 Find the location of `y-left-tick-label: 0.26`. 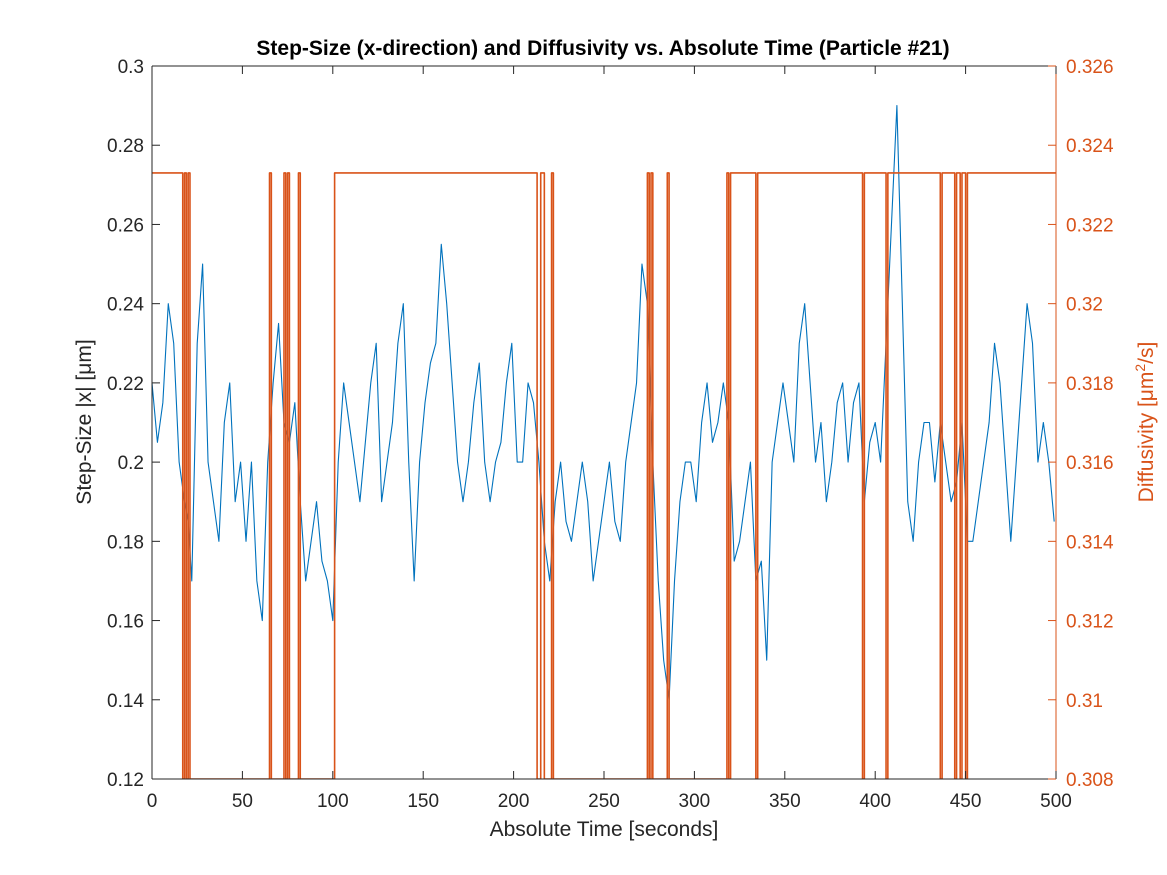

y-left-tick-label: 0.26 is located at coordinates (125, 225).